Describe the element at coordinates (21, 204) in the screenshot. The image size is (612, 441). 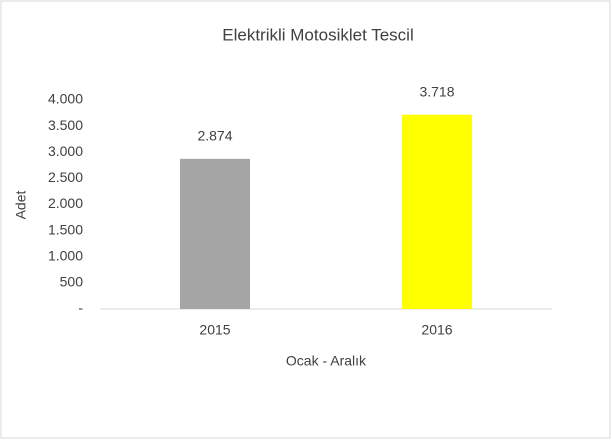
I see `y-axis-label: Adet` at that location.